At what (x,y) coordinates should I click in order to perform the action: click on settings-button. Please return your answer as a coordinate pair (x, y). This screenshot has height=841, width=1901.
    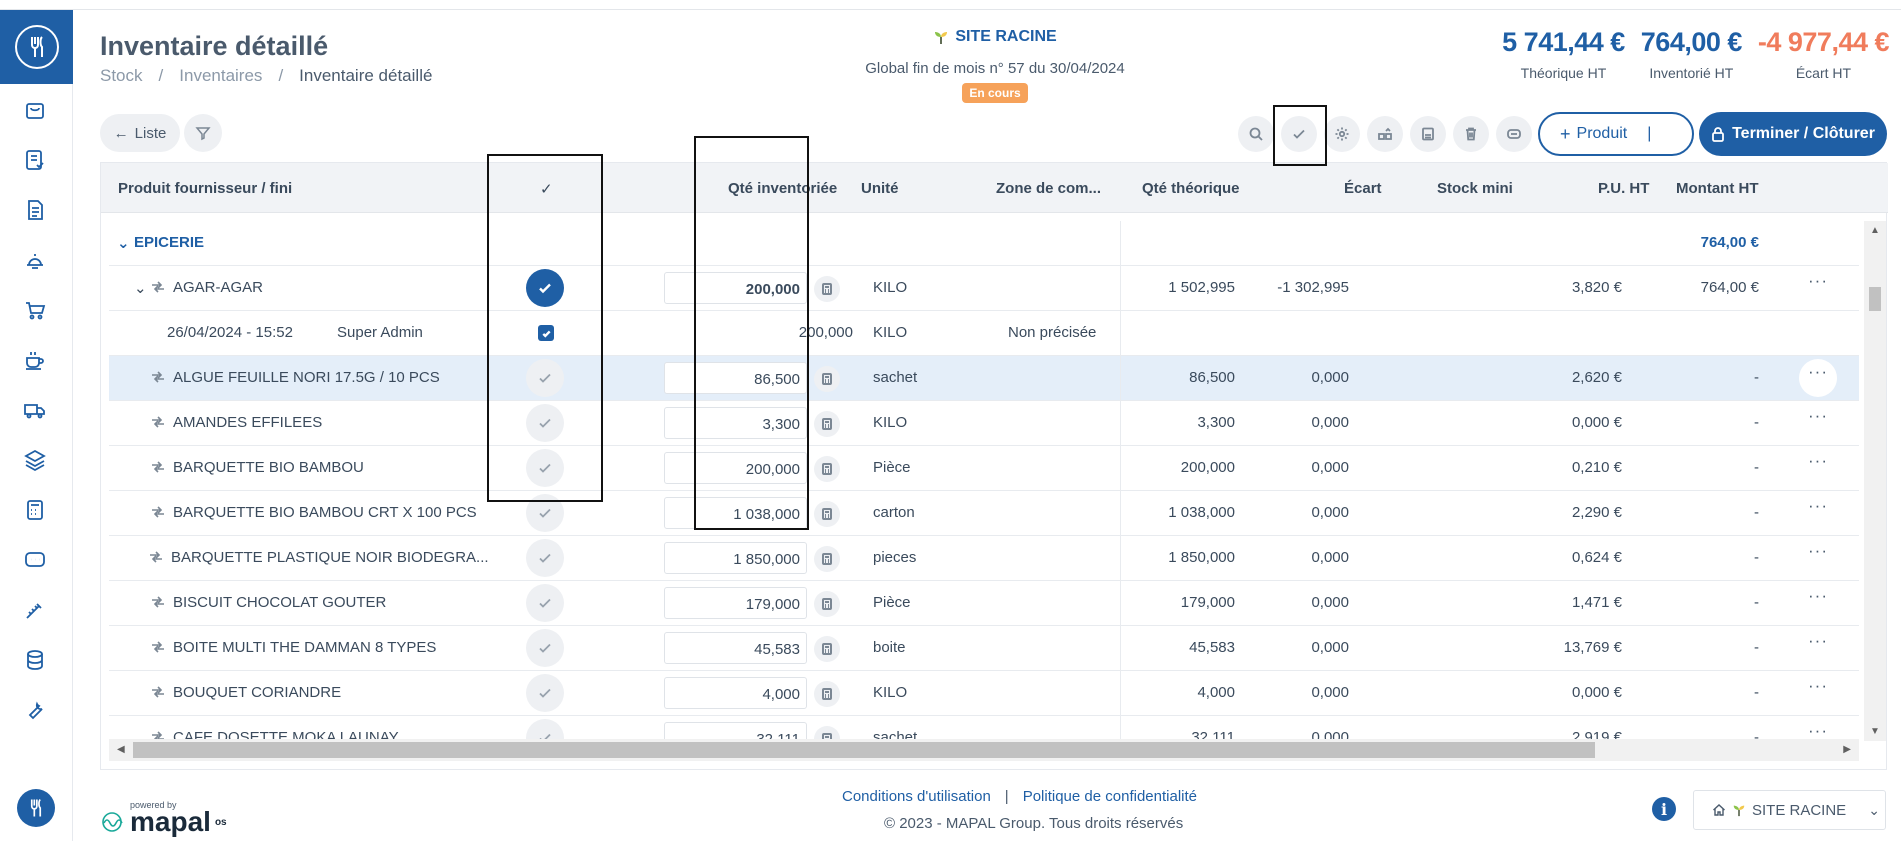
    Looking at the image, I should click on (1342, 134).